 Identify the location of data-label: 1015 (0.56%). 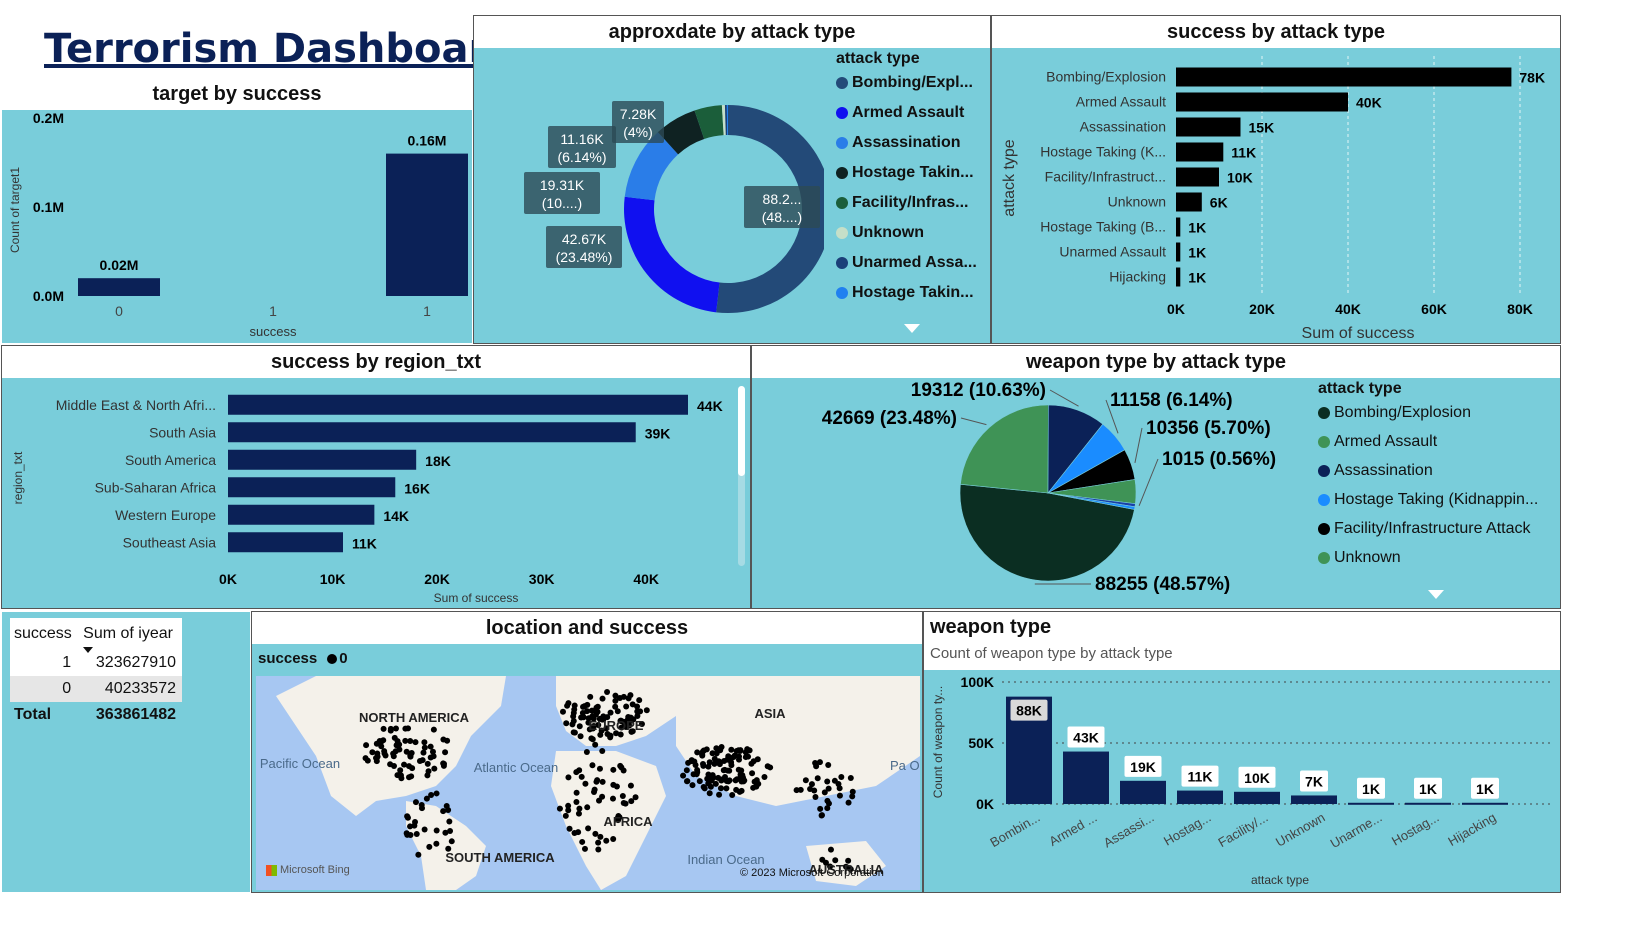
(1219, 459).